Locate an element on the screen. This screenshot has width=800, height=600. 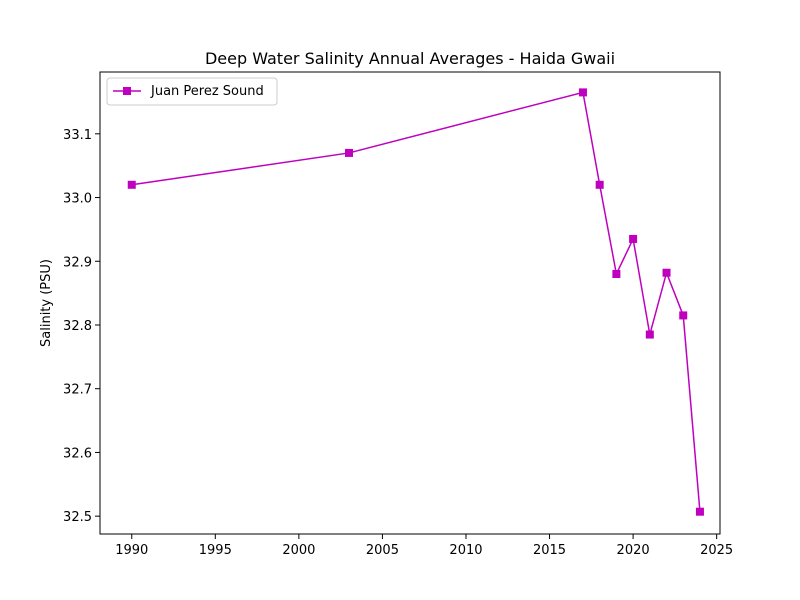
legend-marker-square is located at coordinates (127, 91).